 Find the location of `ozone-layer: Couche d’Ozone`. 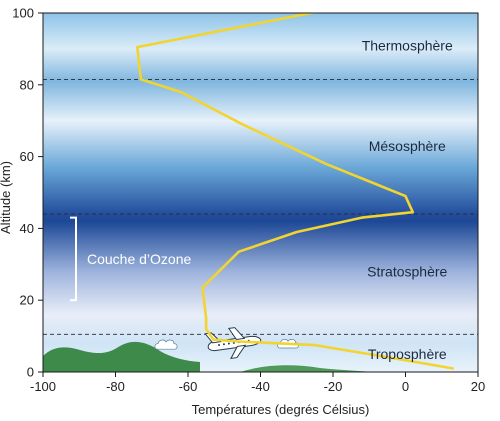

ozone-layer: Couche d’Ozone is located at coordinates (131, 259).